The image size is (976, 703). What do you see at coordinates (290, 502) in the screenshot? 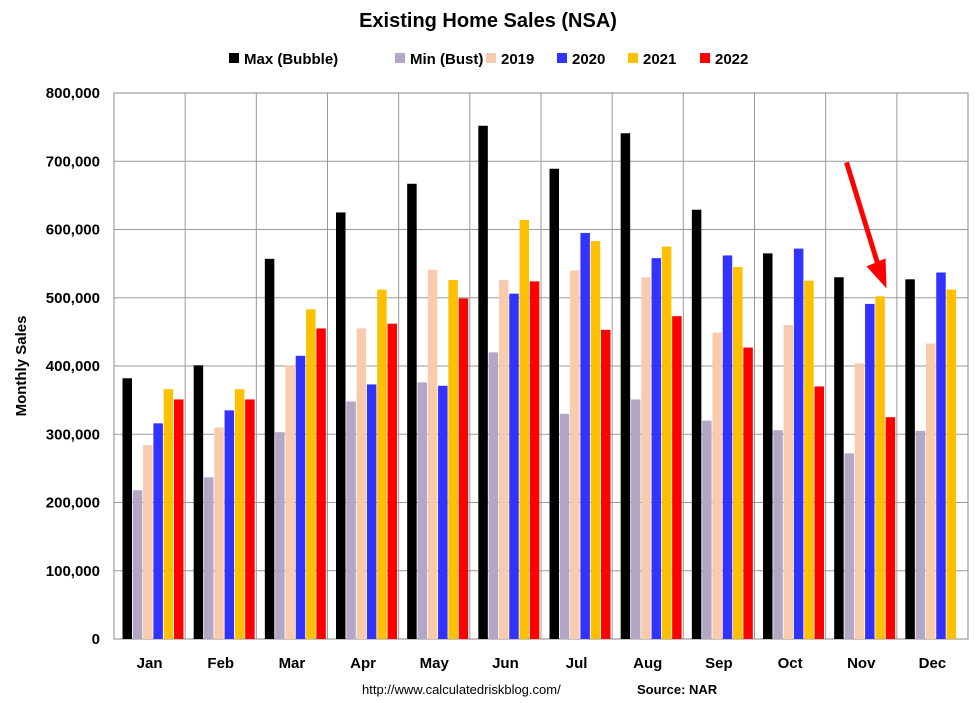
I see `bar-mar-2019` at bounding box center [290, 502].